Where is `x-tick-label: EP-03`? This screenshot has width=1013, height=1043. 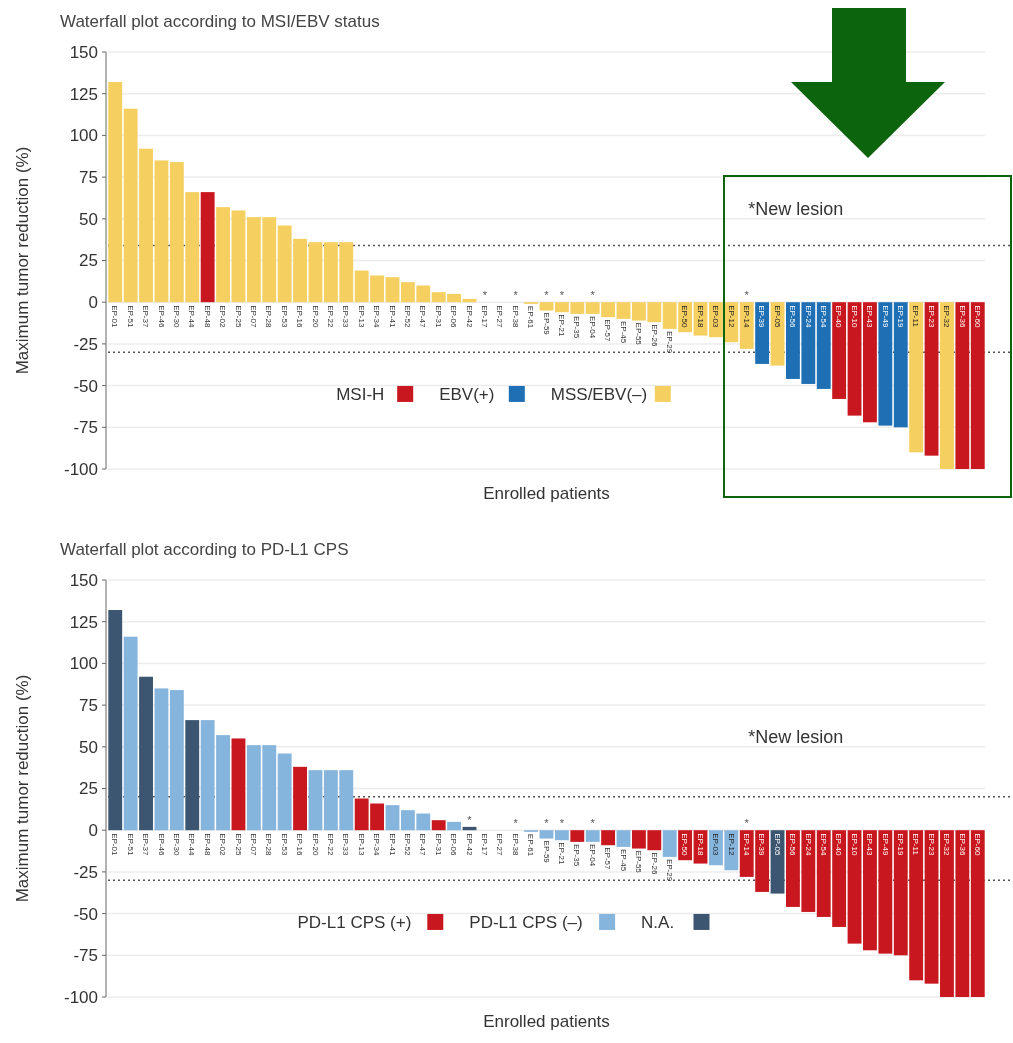 x-tick-label: EP-03 is located at coordinates (716, 844).